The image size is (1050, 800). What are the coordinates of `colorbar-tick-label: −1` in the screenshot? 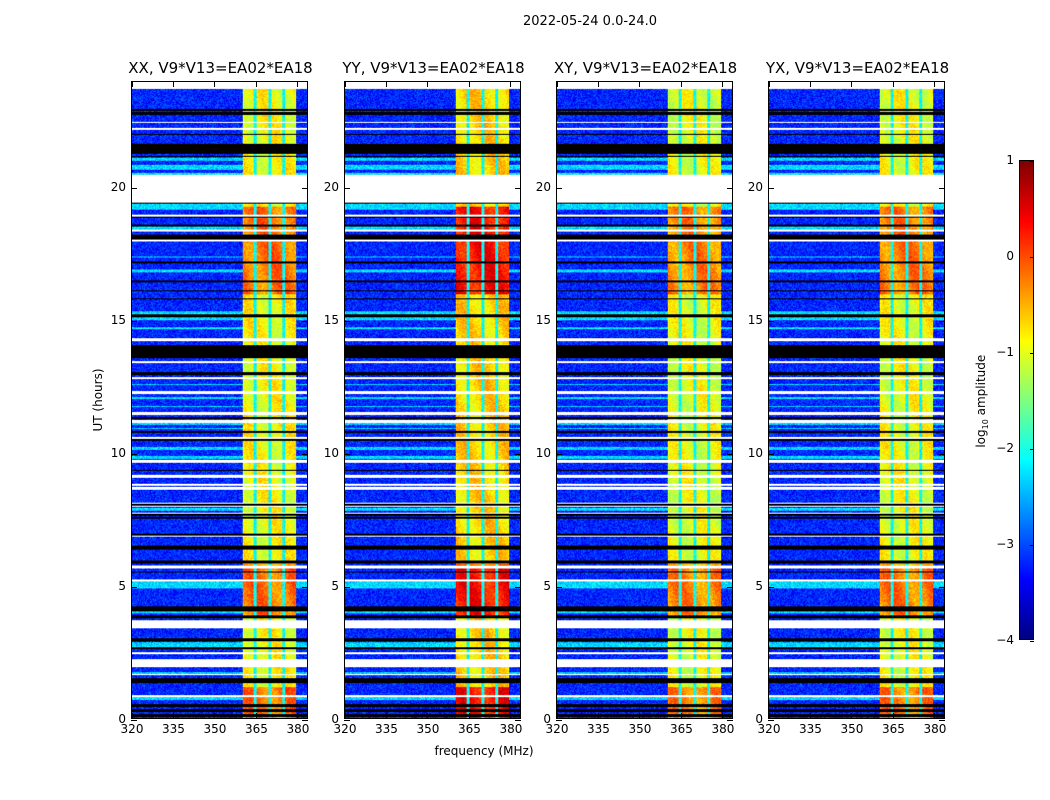 It's located at (1005, 352).